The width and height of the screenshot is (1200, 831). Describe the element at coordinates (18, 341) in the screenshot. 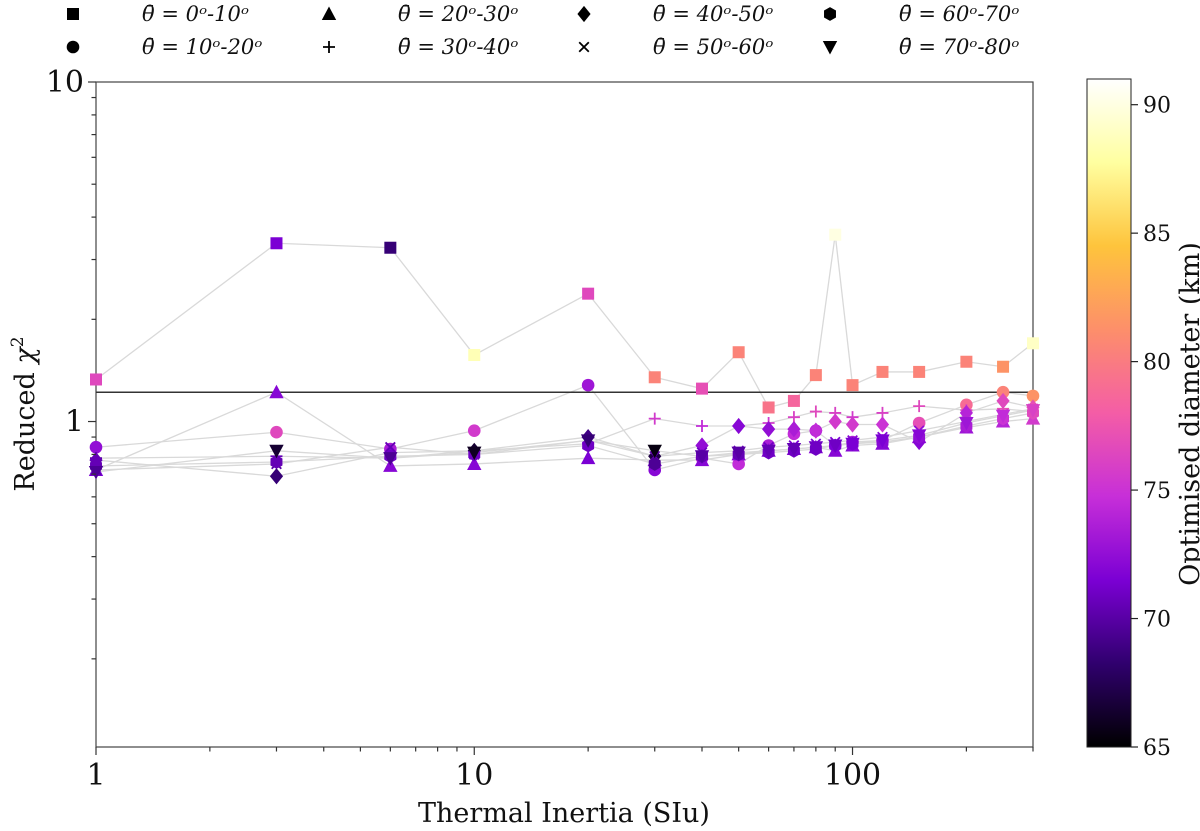

I see `y-axis-label-superscript: 2` at that location.